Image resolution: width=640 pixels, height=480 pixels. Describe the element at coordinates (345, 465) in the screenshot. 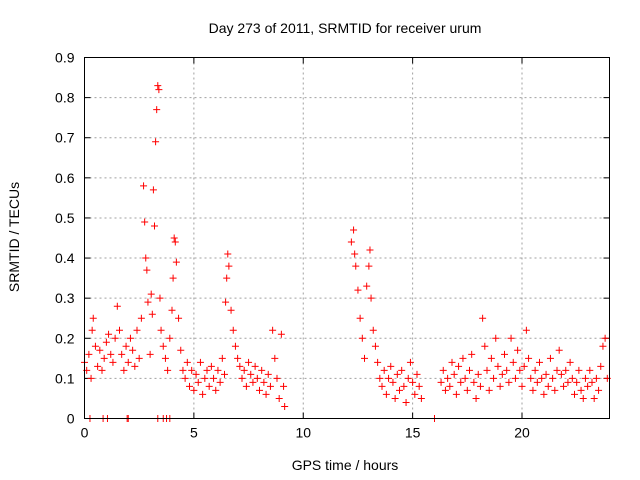

I see `x-axis-label: GPS time / hours` at that location.